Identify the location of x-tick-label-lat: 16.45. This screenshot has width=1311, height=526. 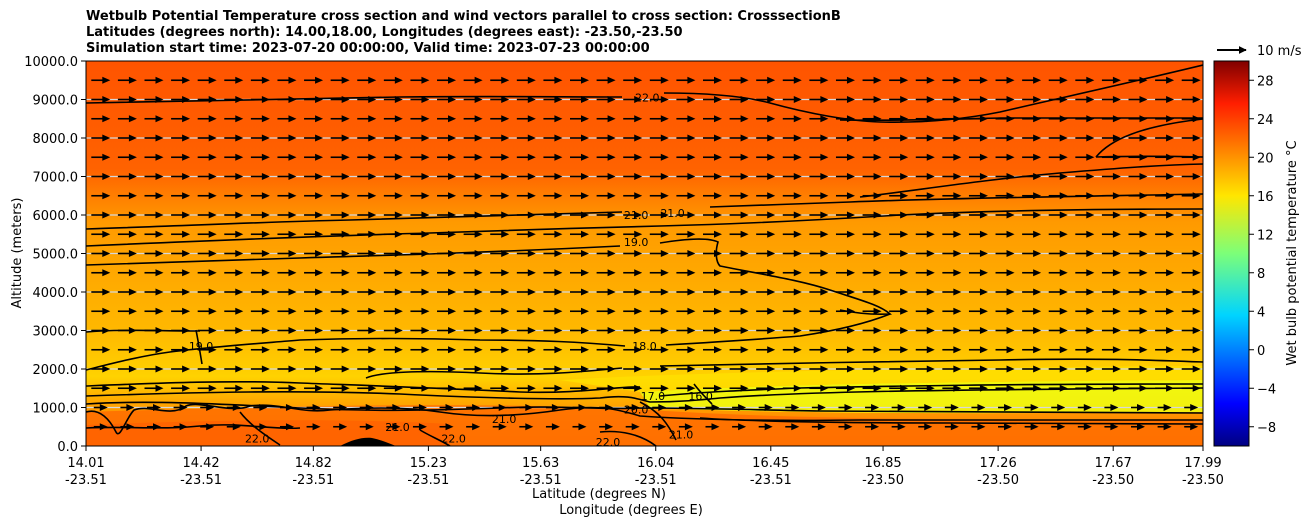
(770, 463).